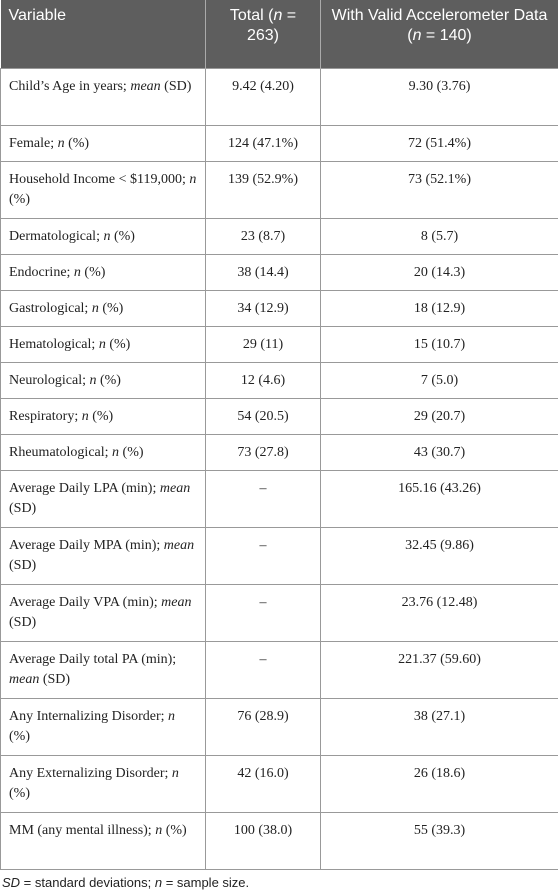  What do you see at coordinates (439, 773) in the screenshot?
I see `text-run: 26 (18.6)` at bounding box center [439, 773].